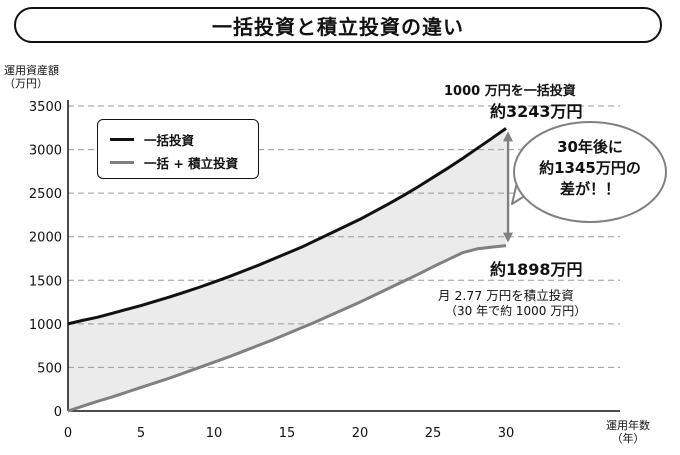 This screenshot has width=680, height=455. I want to click on bubble-line2: 約1345万円の, so click(590, 168).